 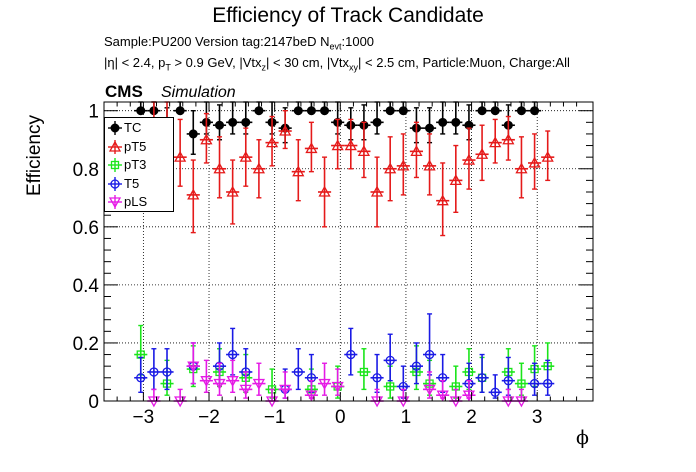 What do you see at coordinates (264, 67) in the screenshot?
I see `cut-vtxz-subscript: z` at bounding box center [264, 67].